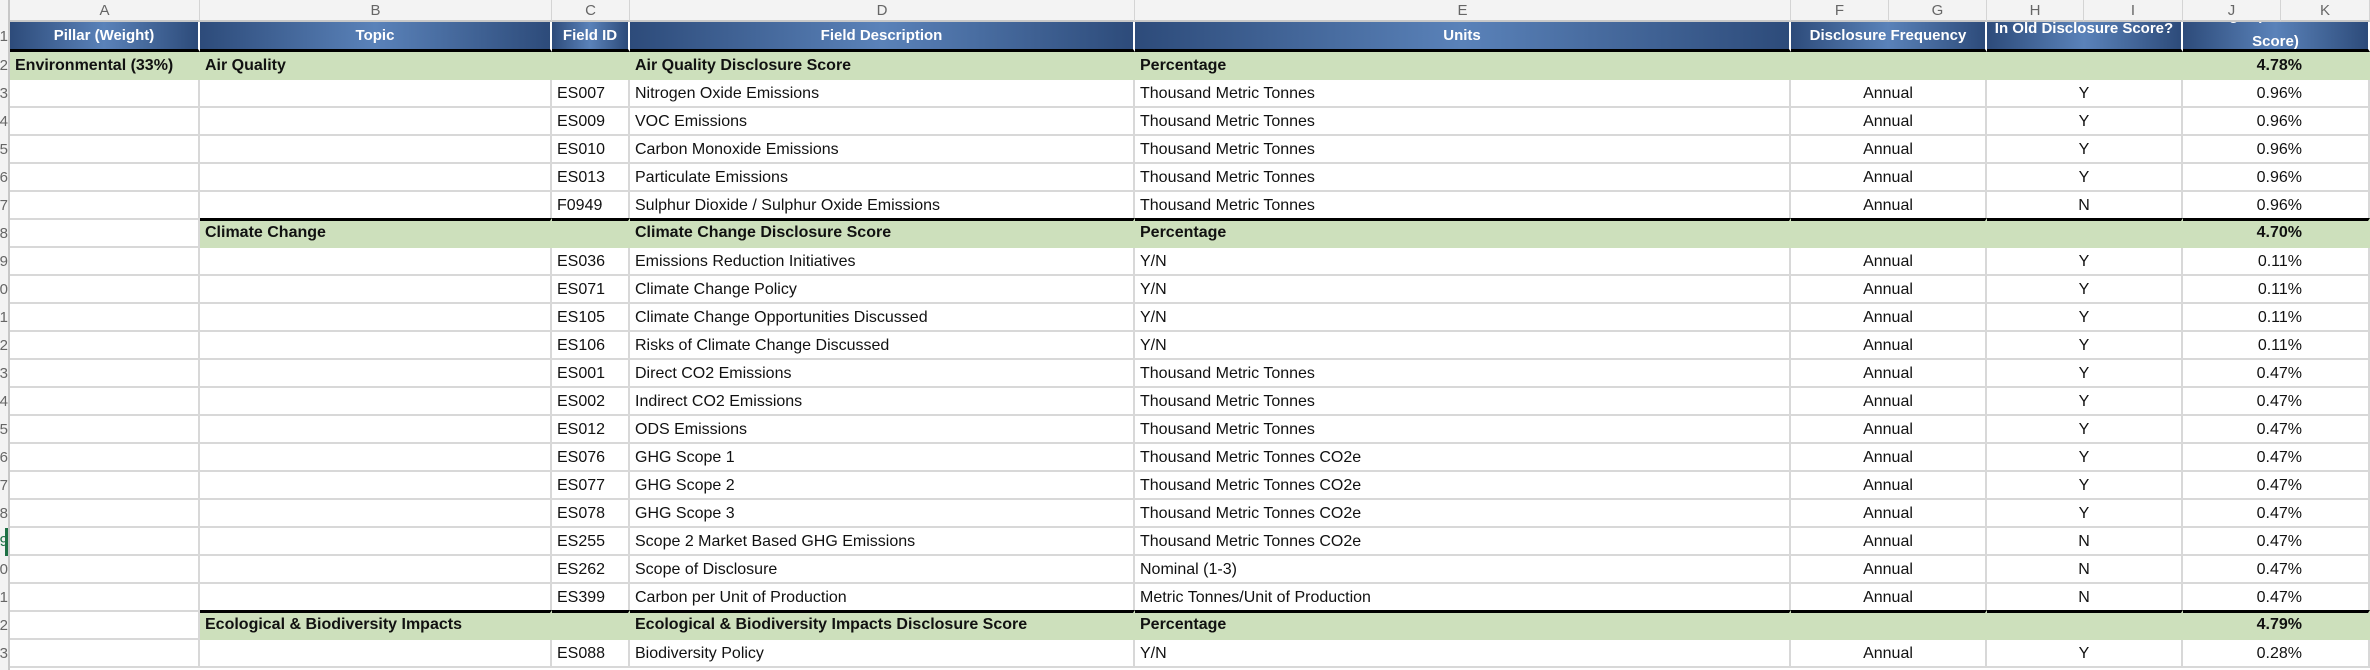  What do you see at coordinates (882, 374) in the screenshot?
I see `cell-desc: Direct CO2 Emissions` at bounding box center [882, 374].